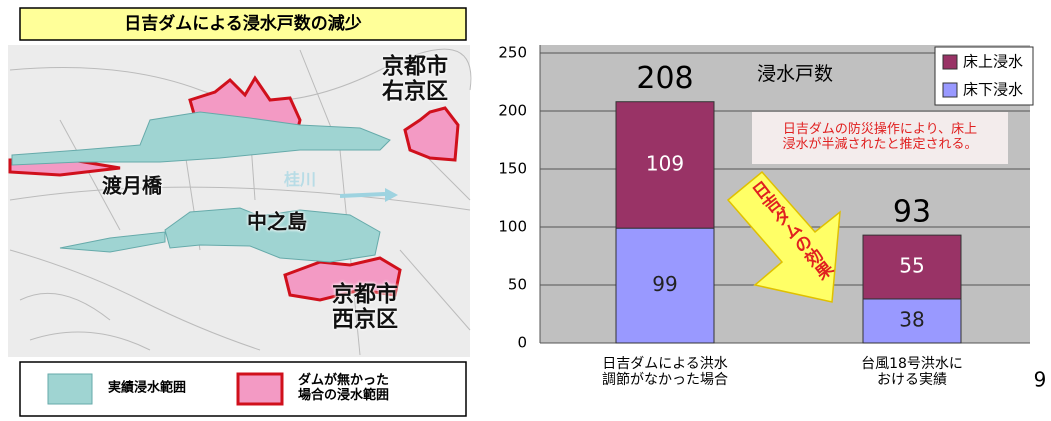 Image resolution: width=1051 pixels, height=421 pixels. I want to click on river-arrow-head, so click(391, 195).